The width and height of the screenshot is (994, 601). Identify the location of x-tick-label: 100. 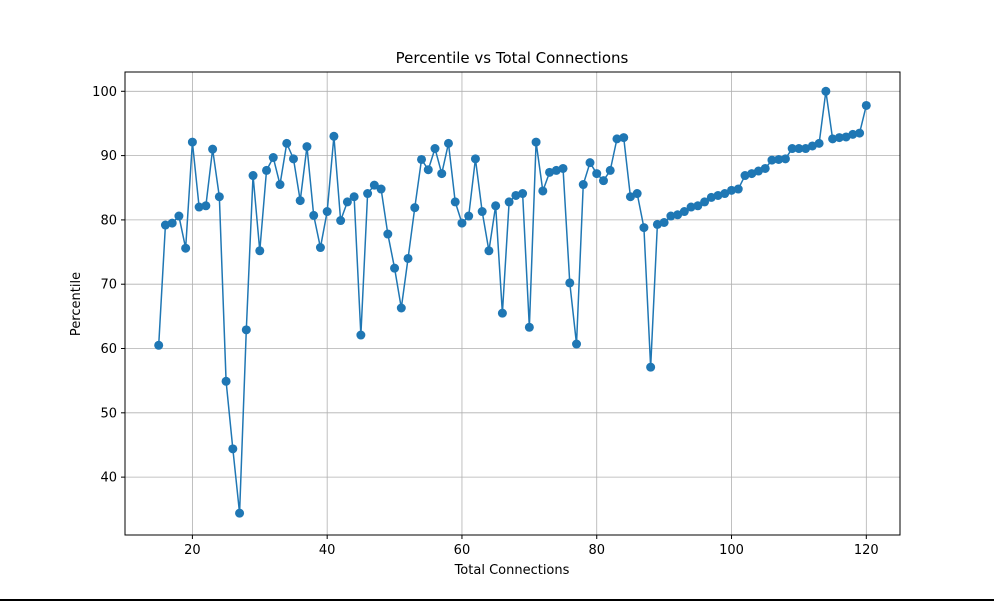
(731, 550).